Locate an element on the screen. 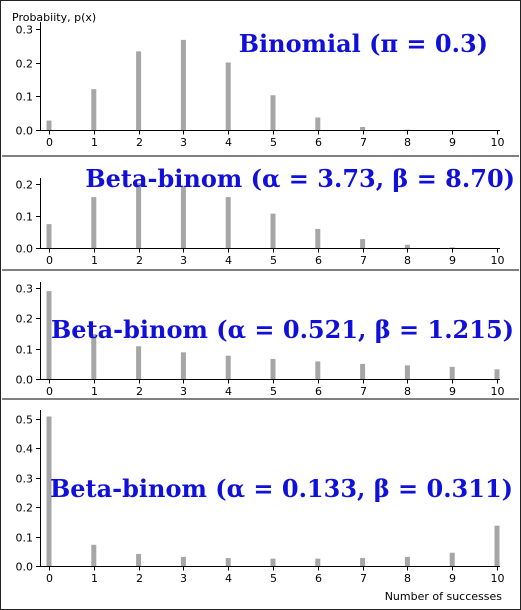 The height and width of the screenshot is (610, 521). panel-3-x-tick-label: 2 is located at coordinates (139, 391).